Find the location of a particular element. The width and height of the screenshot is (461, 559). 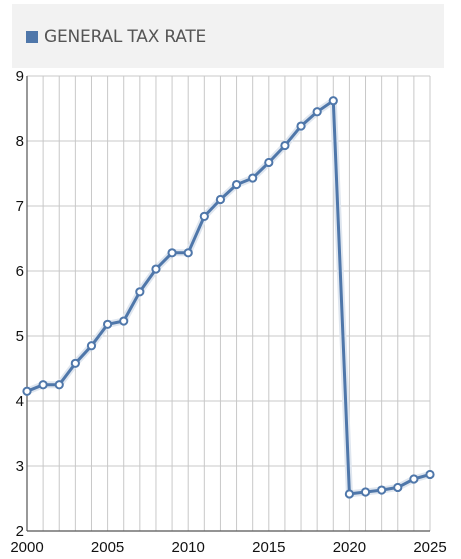

x-tick-label: 2005 is located at coordinates (107, 547).